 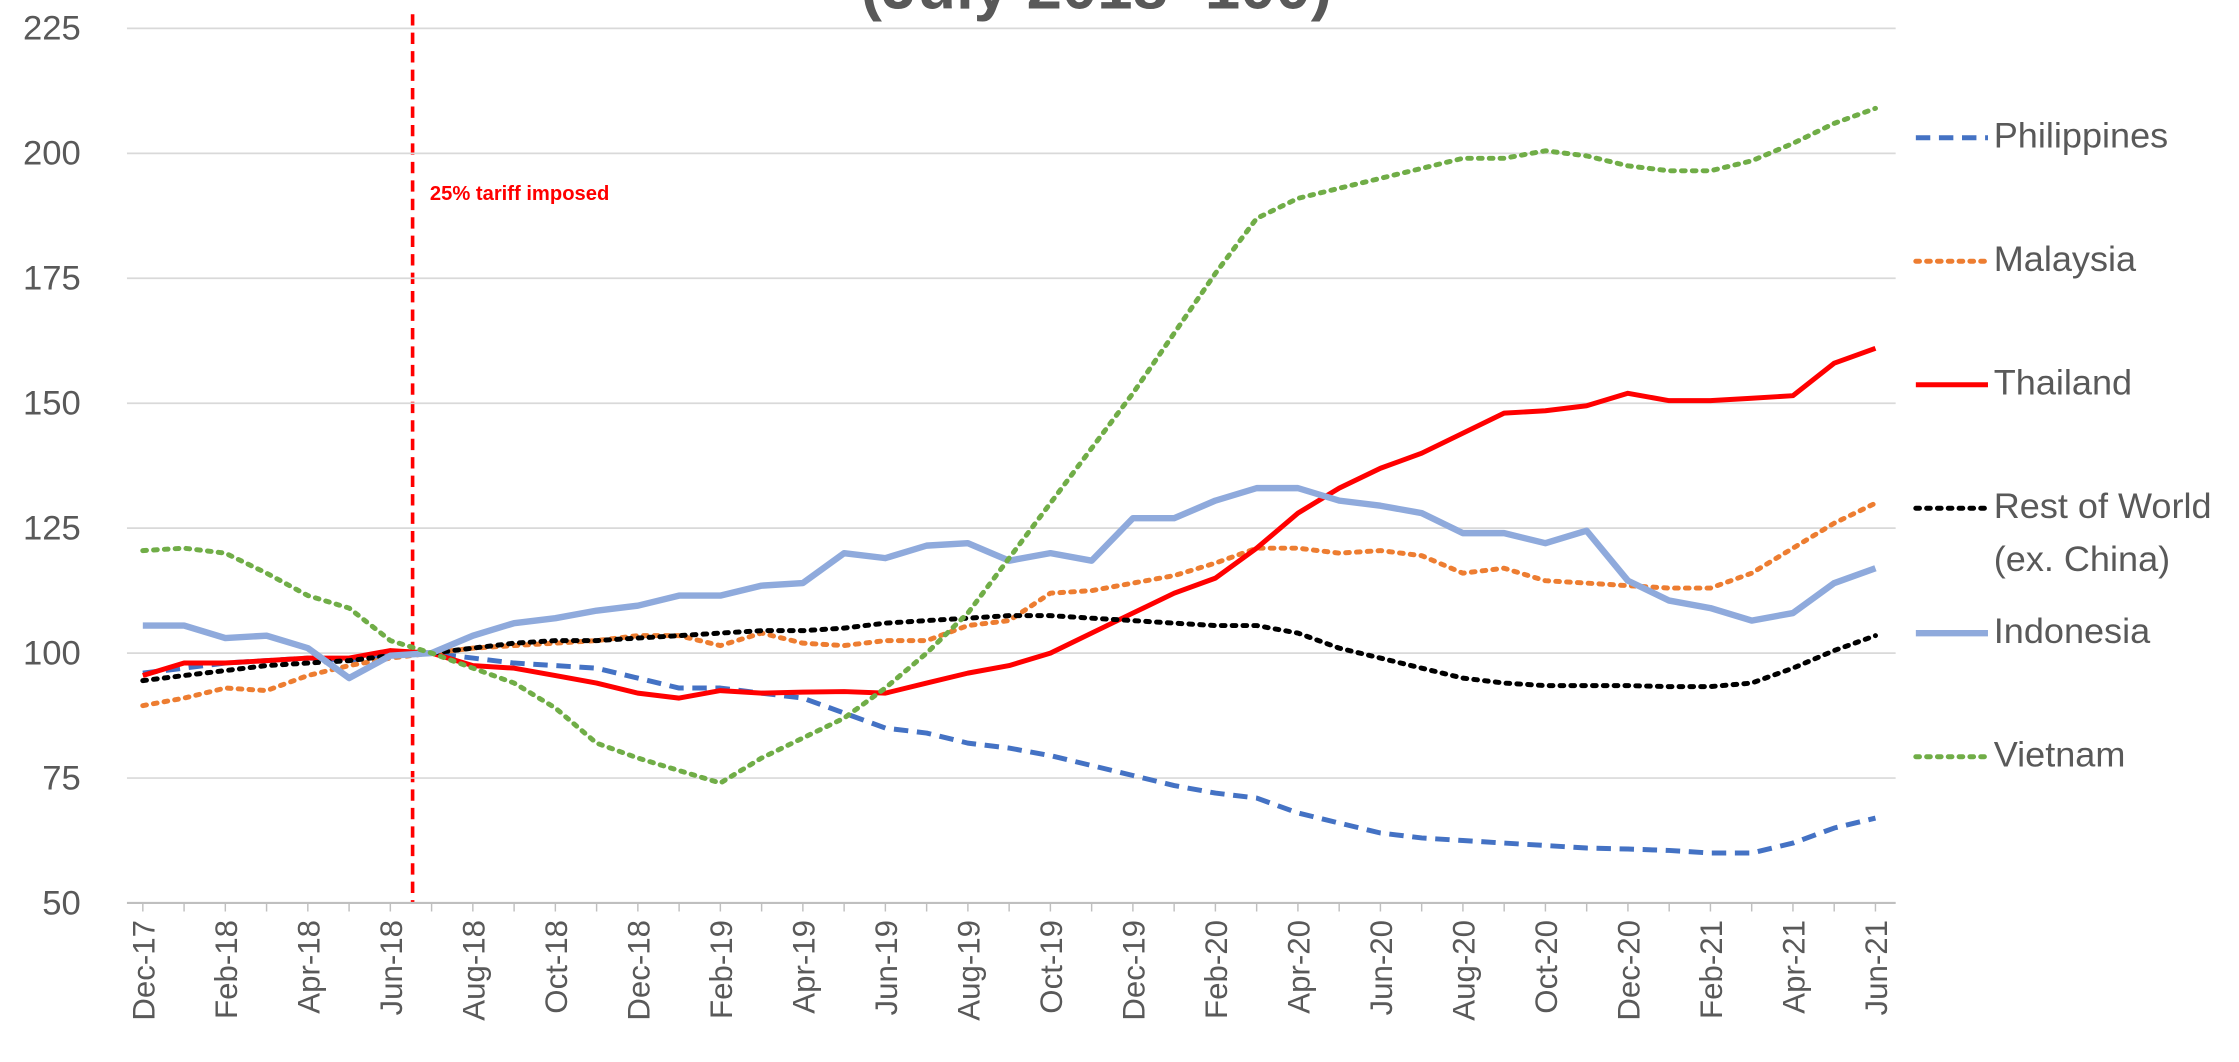 What do you see at coordinates (1216, 969) in the screenshot?
I see `x-tick-label: Feb-20` at bounding box center [1216, 969].